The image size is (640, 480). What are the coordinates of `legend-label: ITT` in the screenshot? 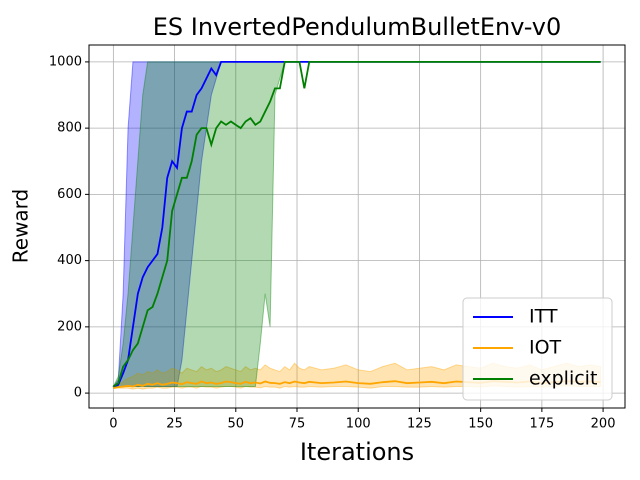 It's located at (543, 317).